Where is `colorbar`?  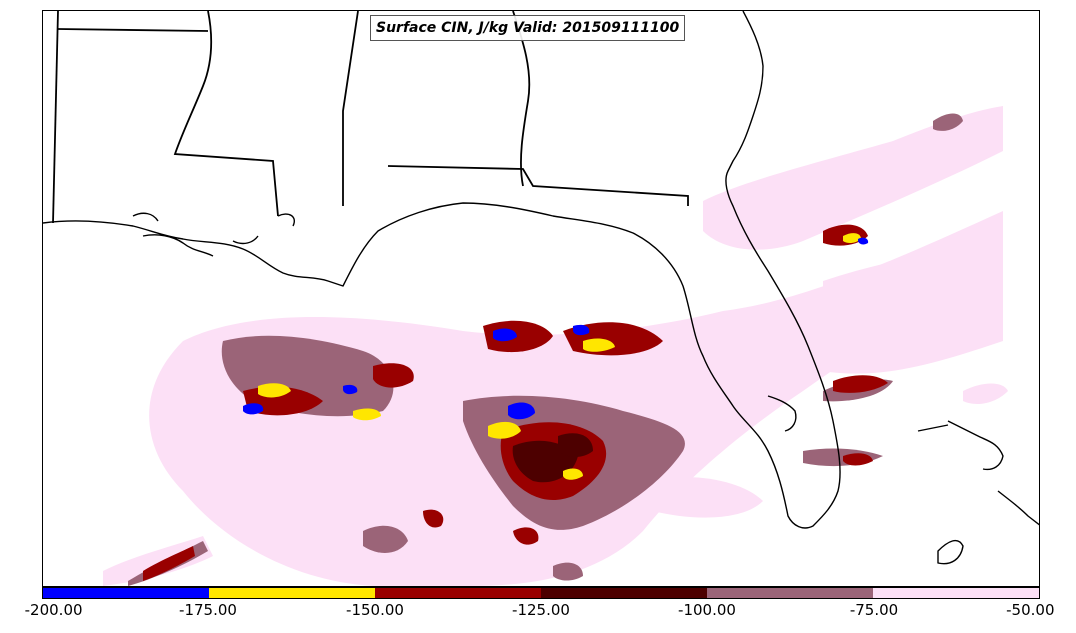
colorbar is located at coordinates (541, 593).